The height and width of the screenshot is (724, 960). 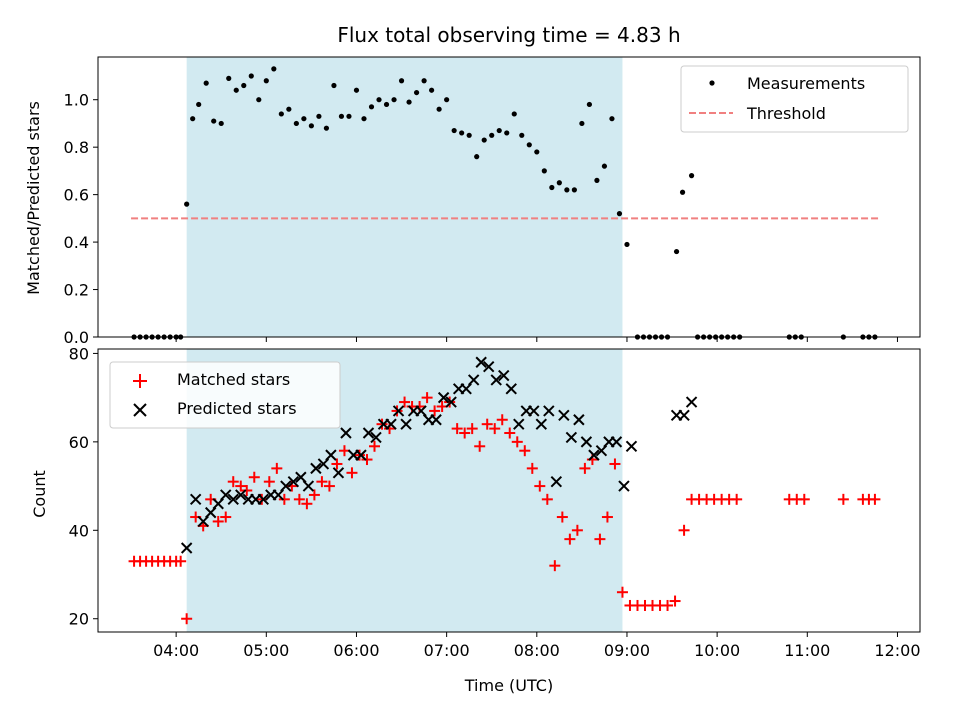 I want to click on top-y-tick-label: 0.8, so click(x=76, y=147).